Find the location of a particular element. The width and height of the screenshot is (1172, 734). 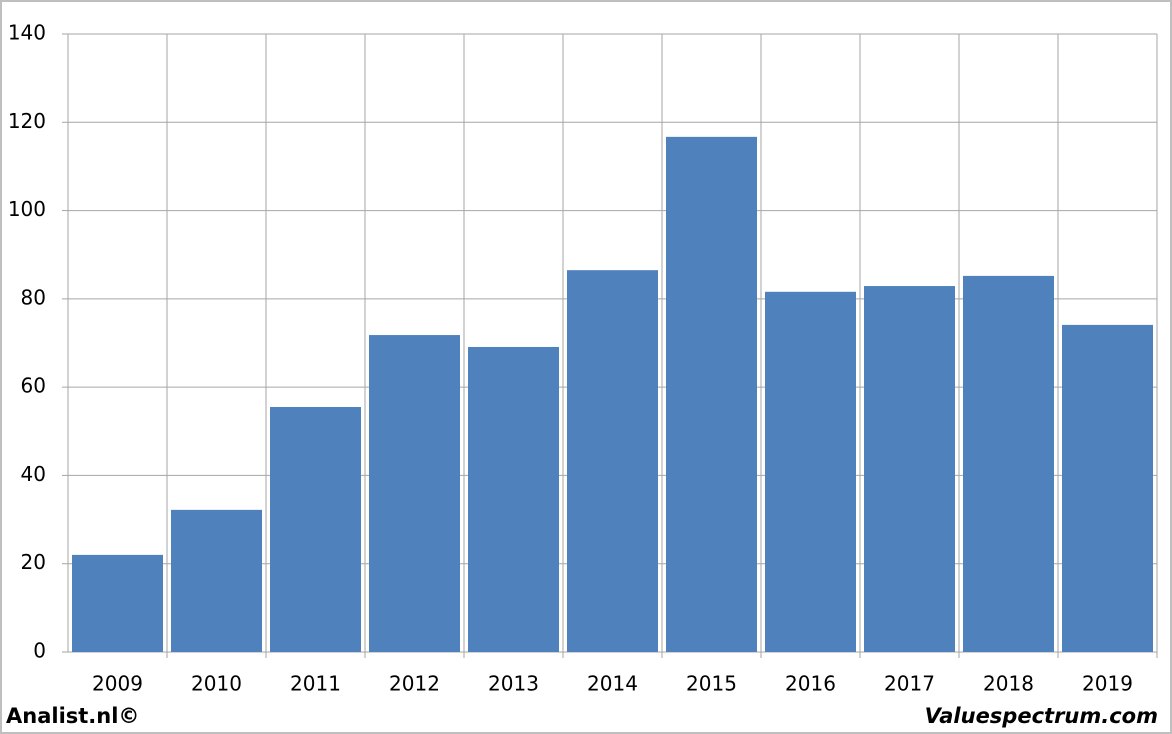

y-tick-label: 120 is located at coordinates (27, 121).